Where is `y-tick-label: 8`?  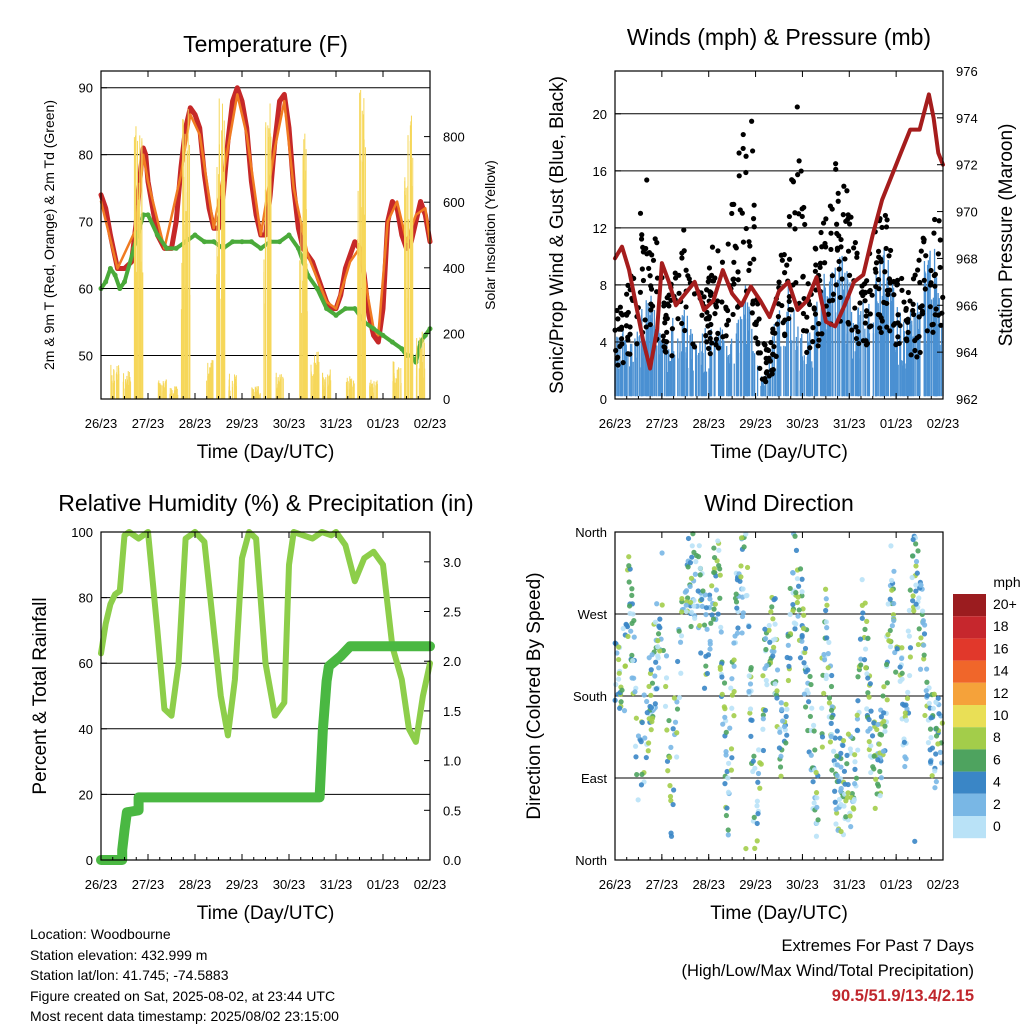 y-tick-label: 8 is located at coordinates (603, 285).